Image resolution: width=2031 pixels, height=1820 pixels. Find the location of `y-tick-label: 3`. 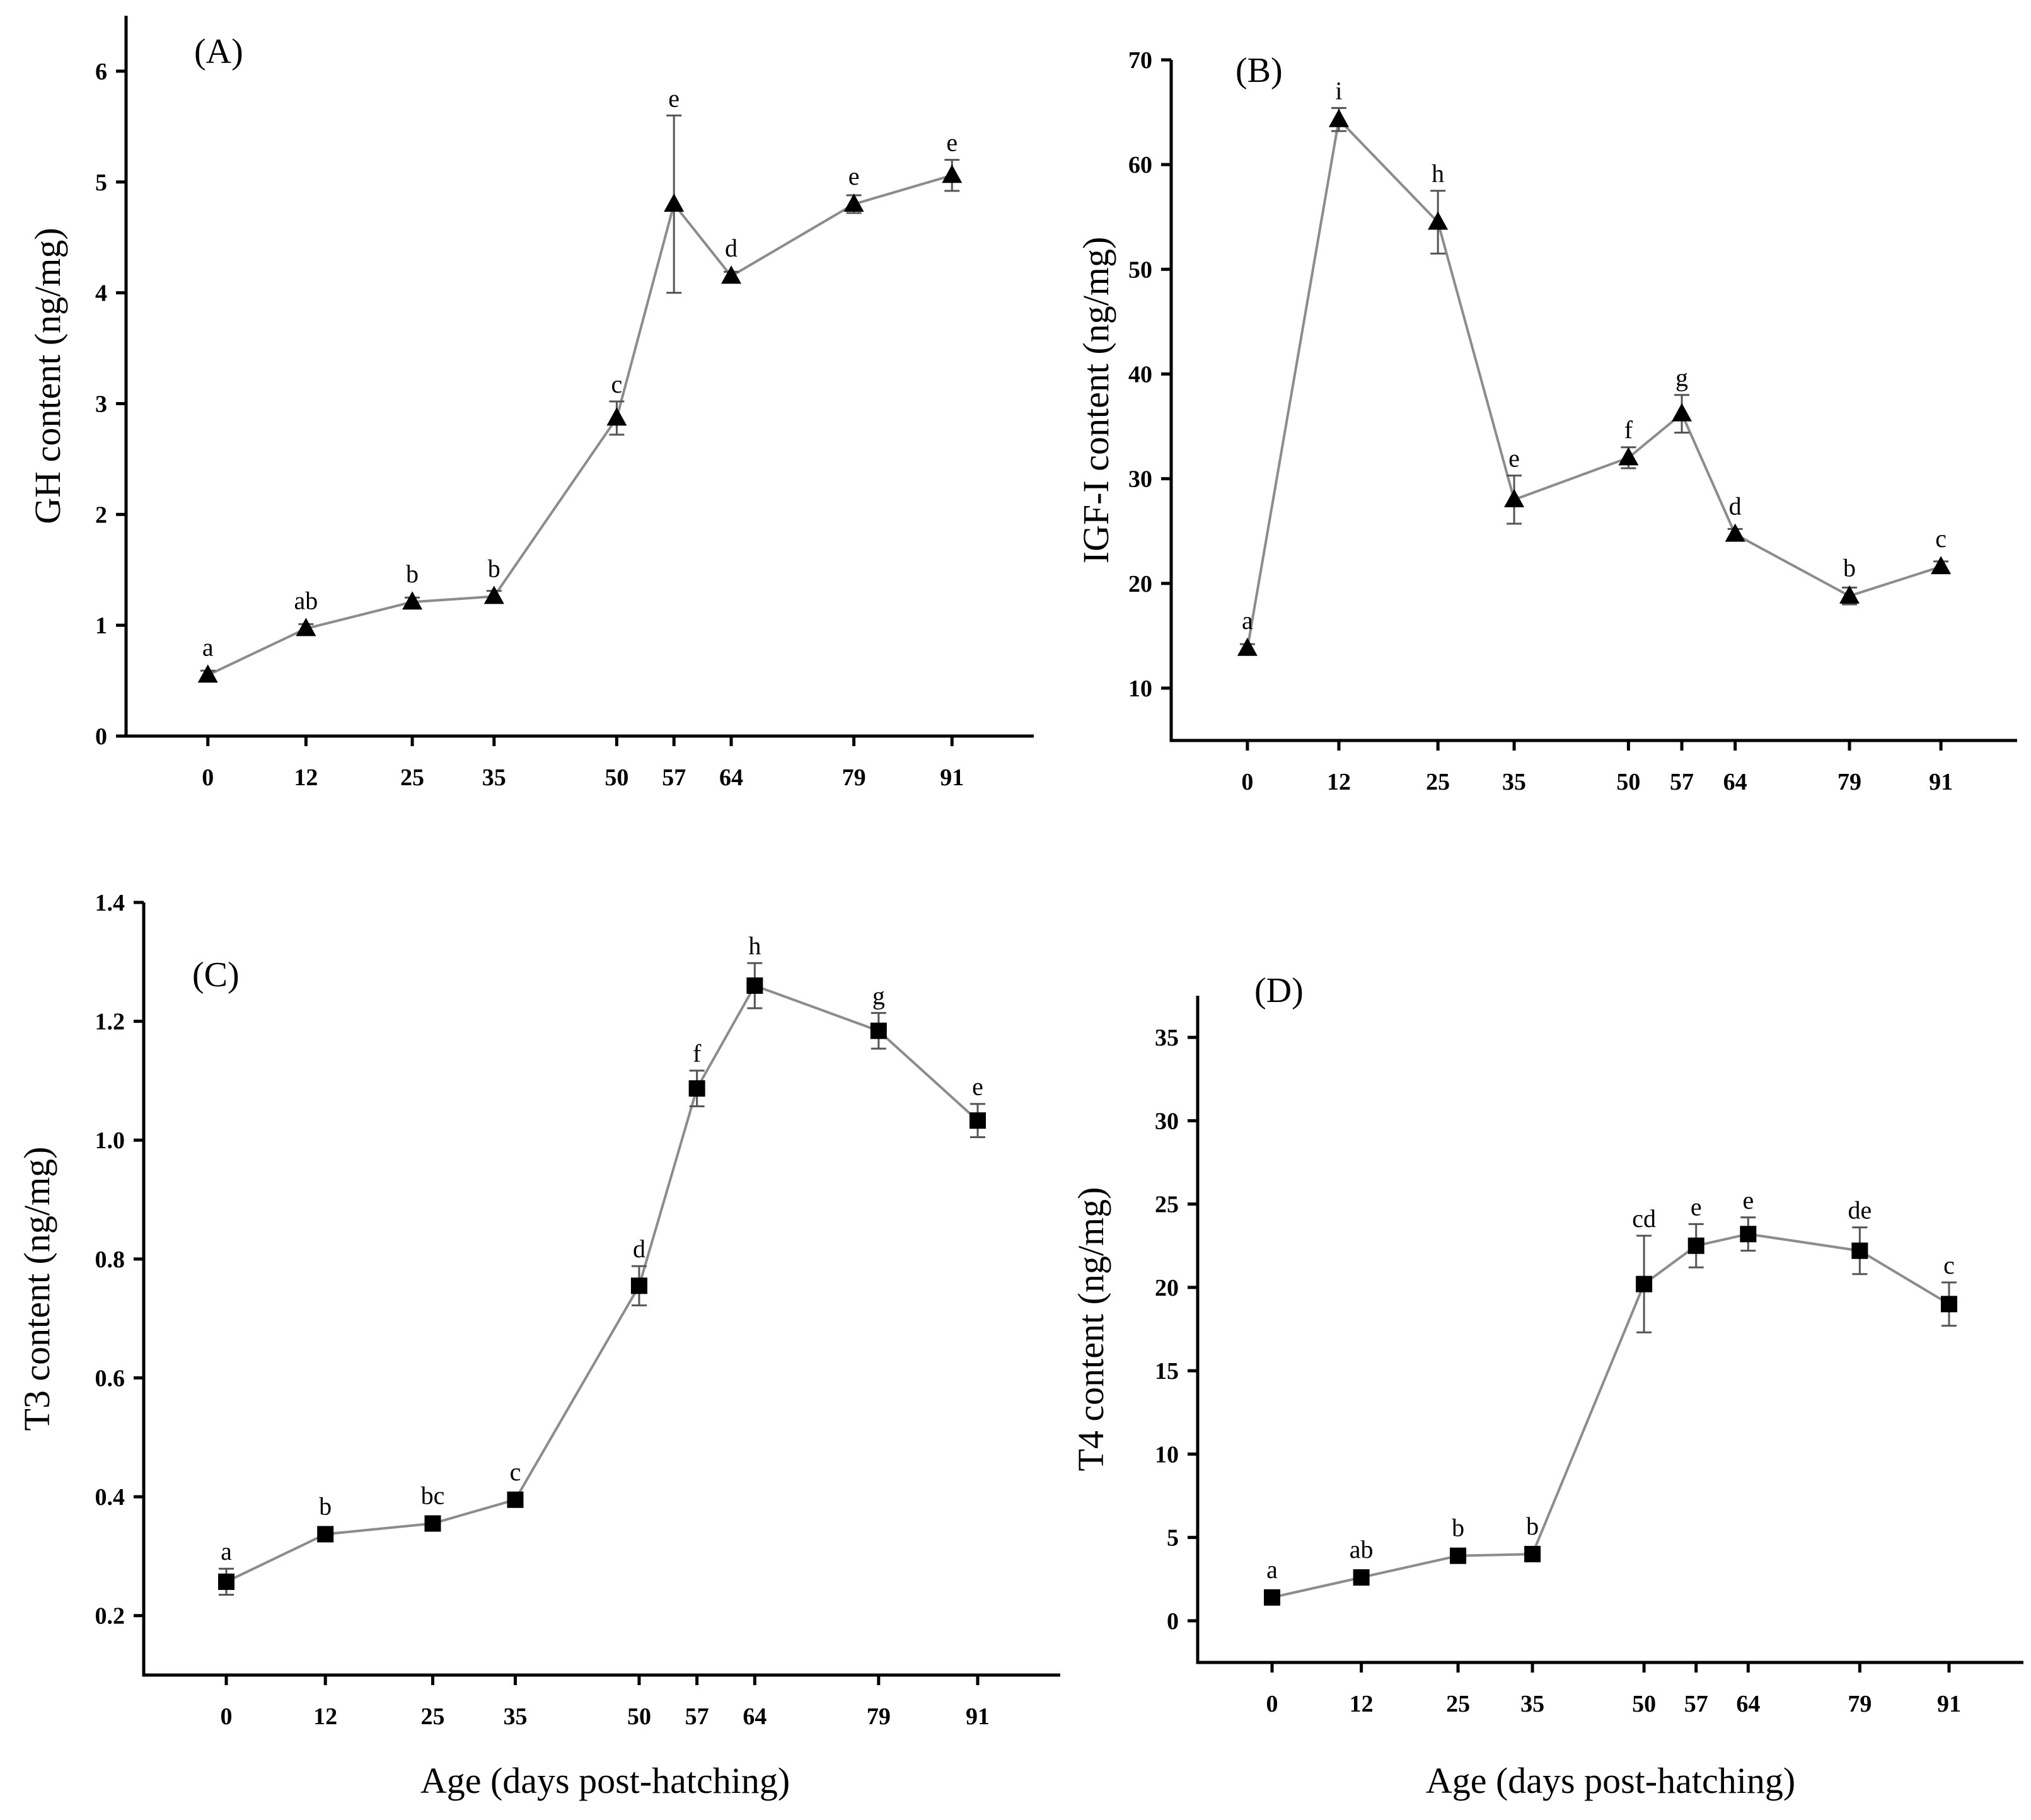

y-tick-label: 3 is located at coordinates (101, 404).